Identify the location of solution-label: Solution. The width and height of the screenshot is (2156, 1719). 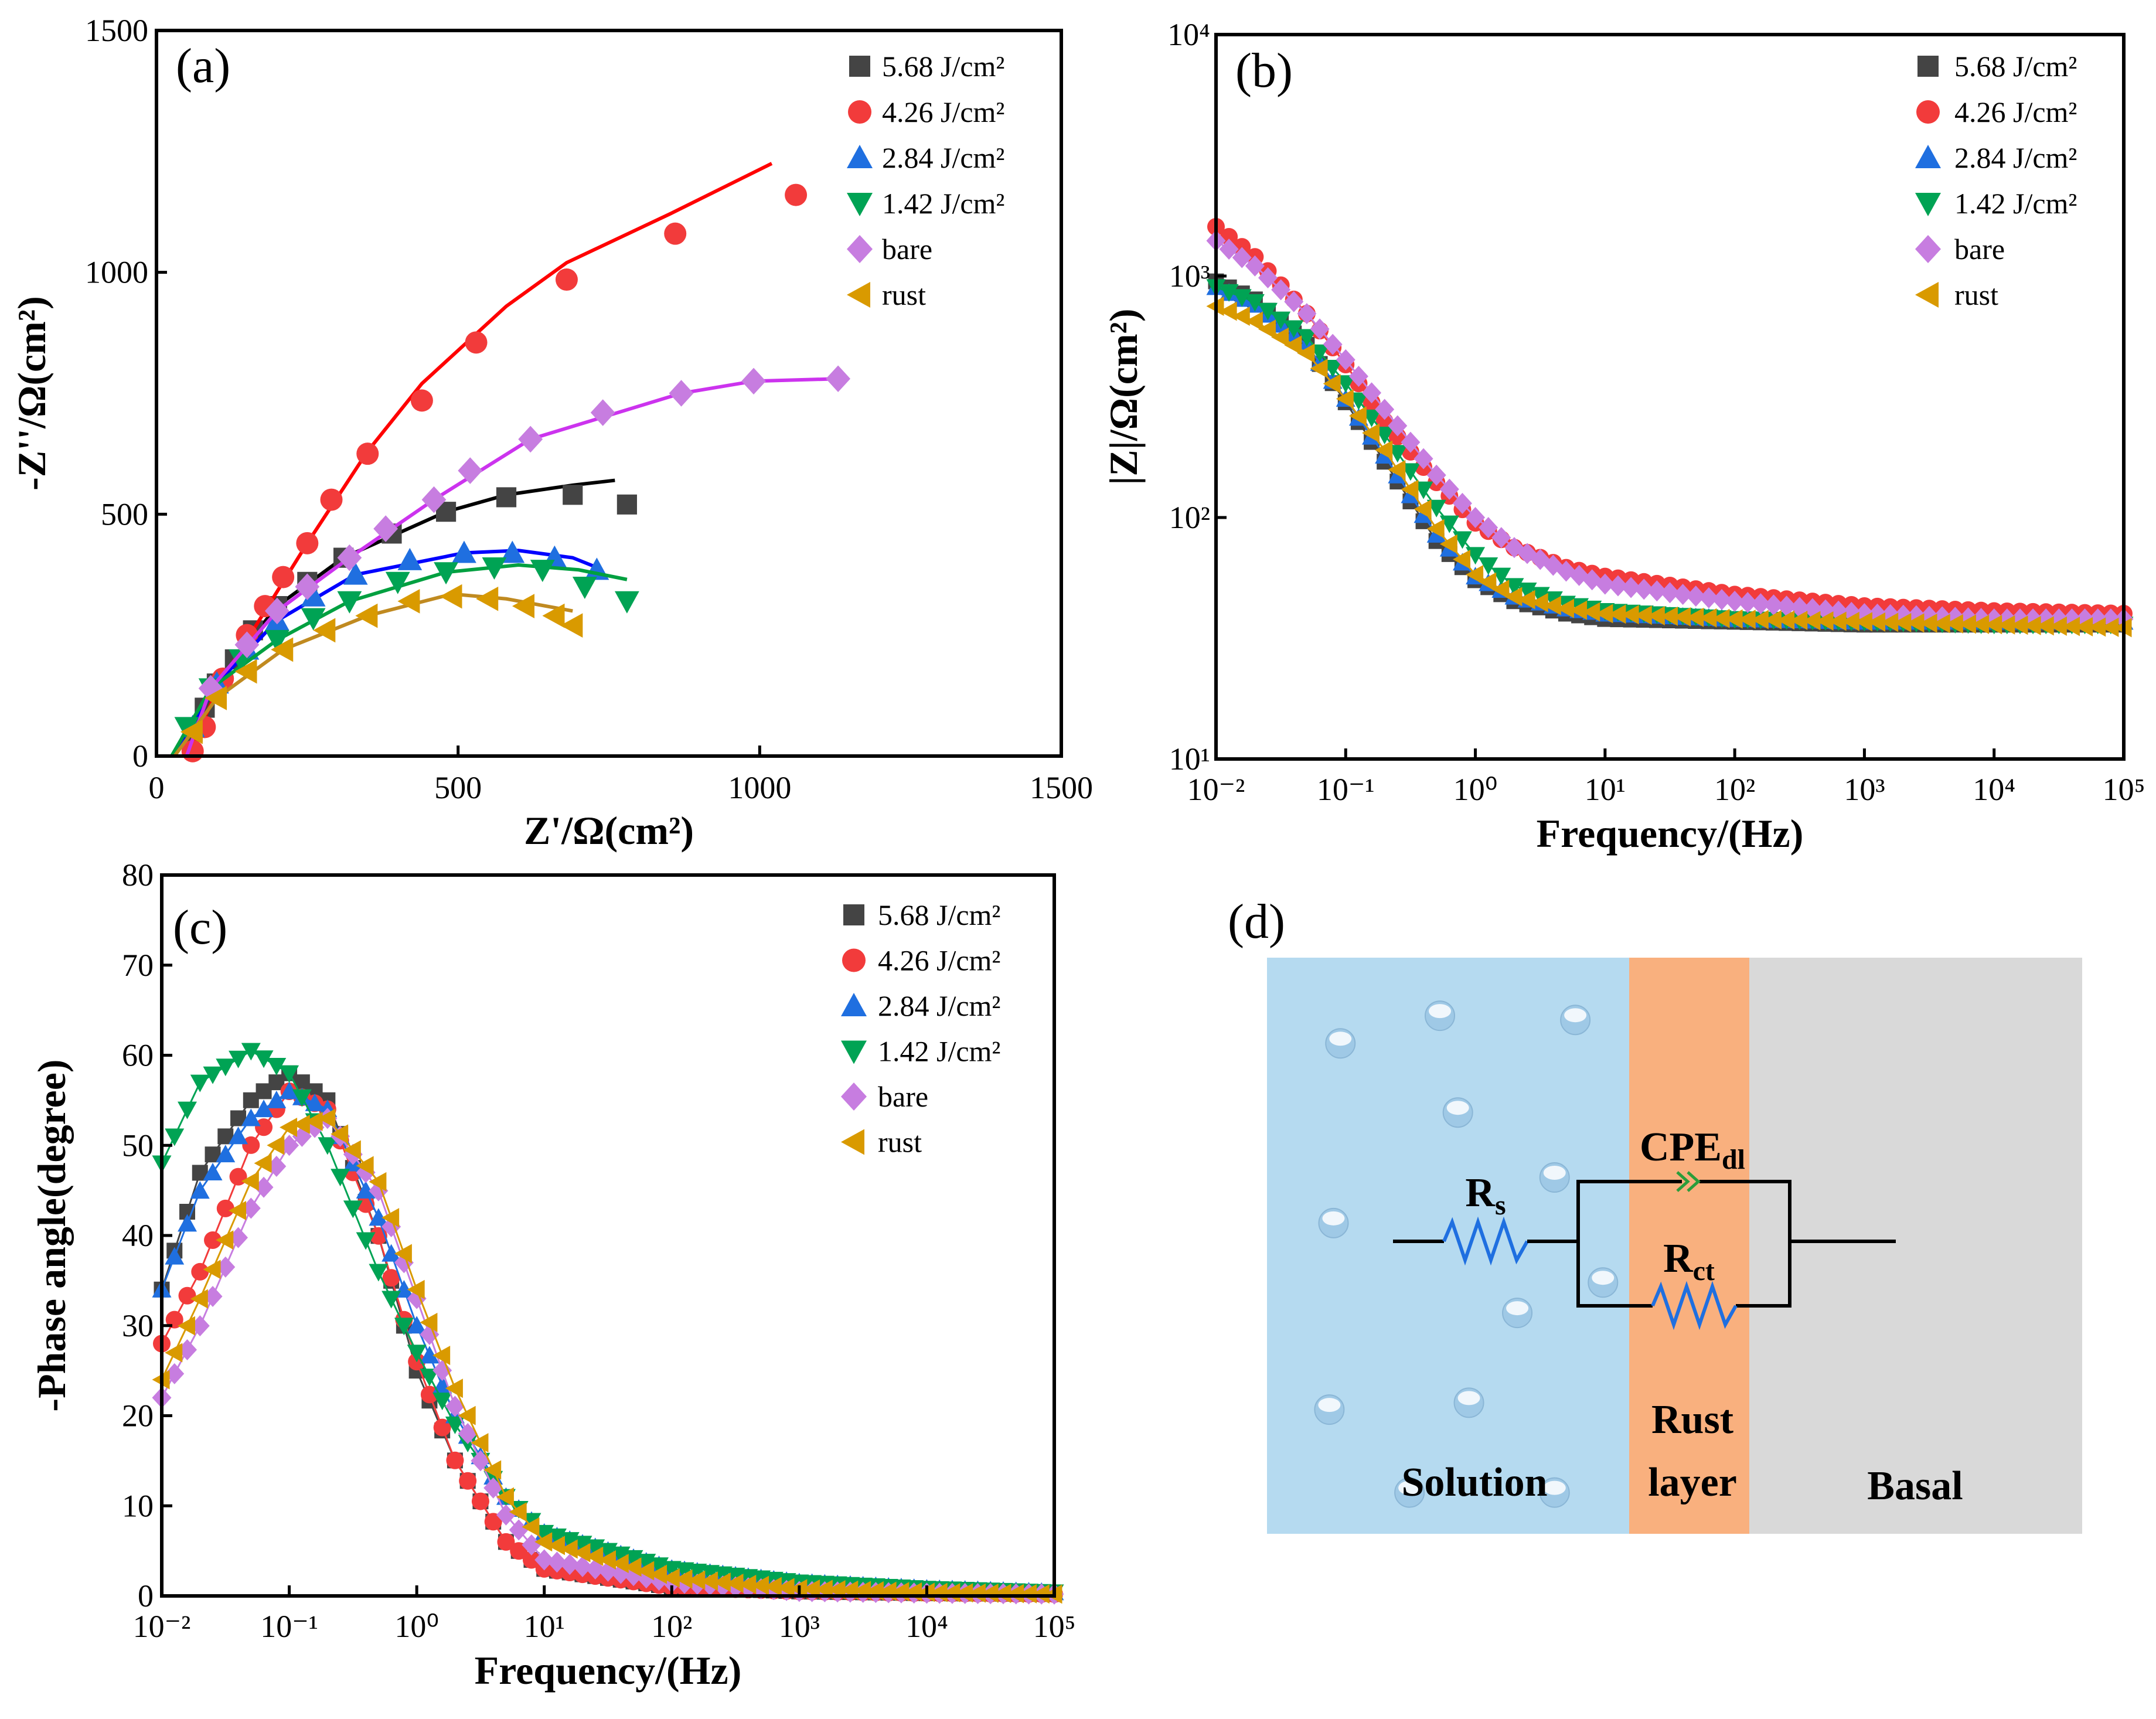
(1475, 1482).